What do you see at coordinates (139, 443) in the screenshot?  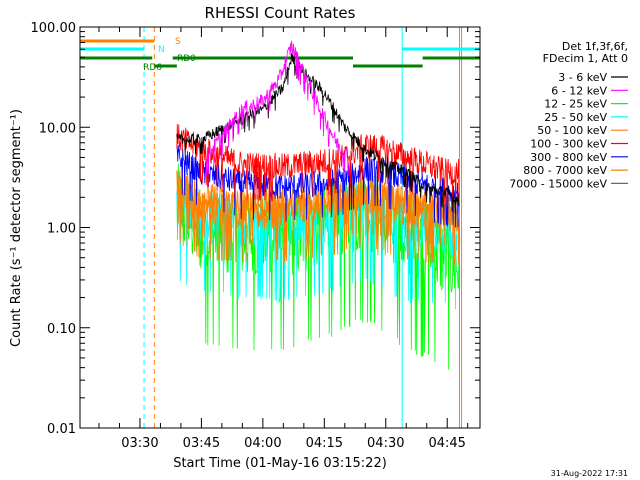 I see `x-tick-label: 03:30` at bounding box center [139, 443].